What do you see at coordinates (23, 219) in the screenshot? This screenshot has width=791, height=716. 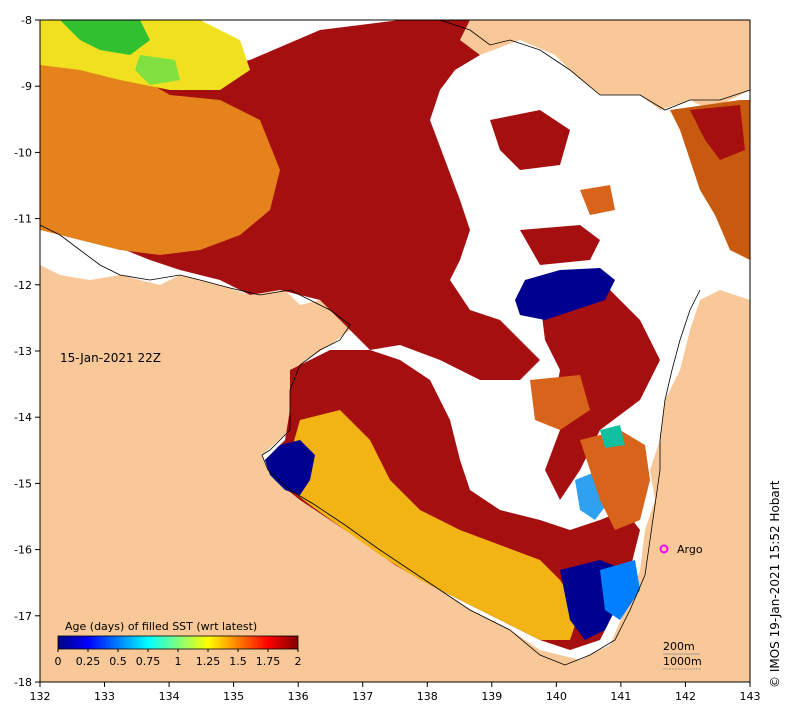 I see `lat-tick-label: -11` at bounding box center [23, 219].